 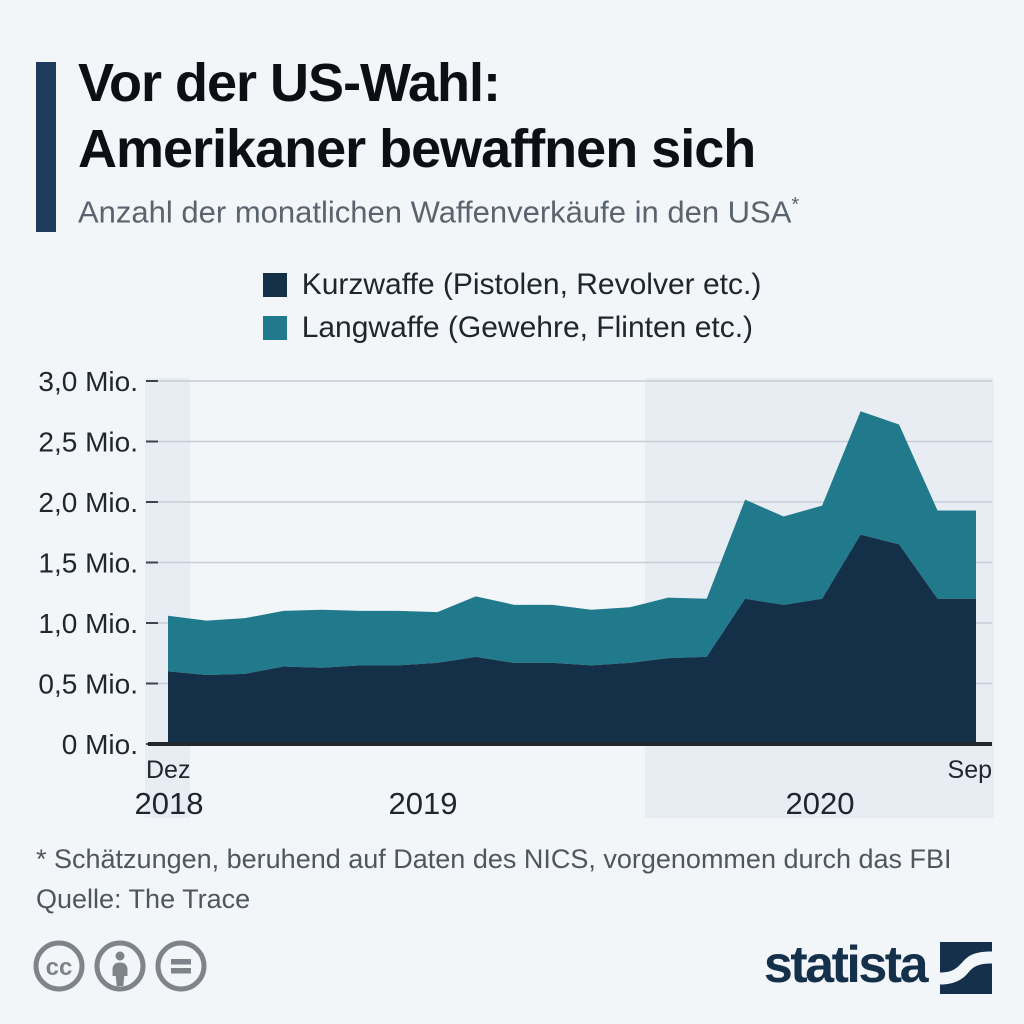 I want to click on legend-label-kurzwaffe: Kurzwaffe (Pistolen, Revolver etc.), so click(x=531, y=284).